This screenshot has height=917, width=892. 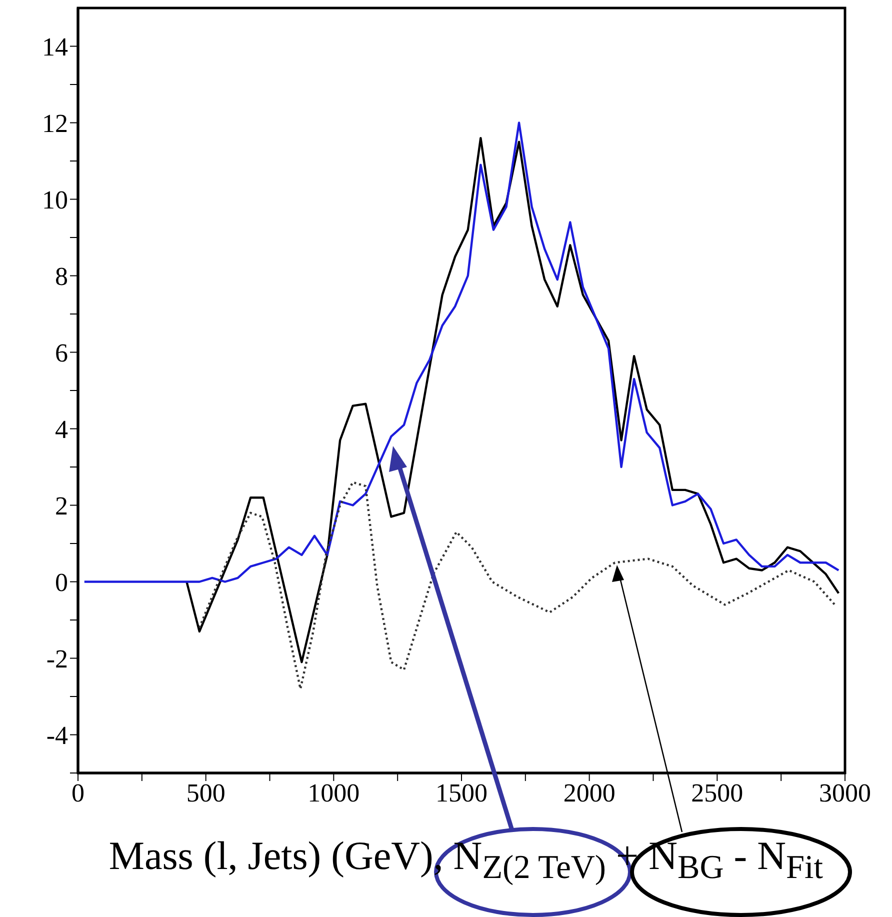 I want to click on y-tick-label: 2, so click(x=61, y=505).